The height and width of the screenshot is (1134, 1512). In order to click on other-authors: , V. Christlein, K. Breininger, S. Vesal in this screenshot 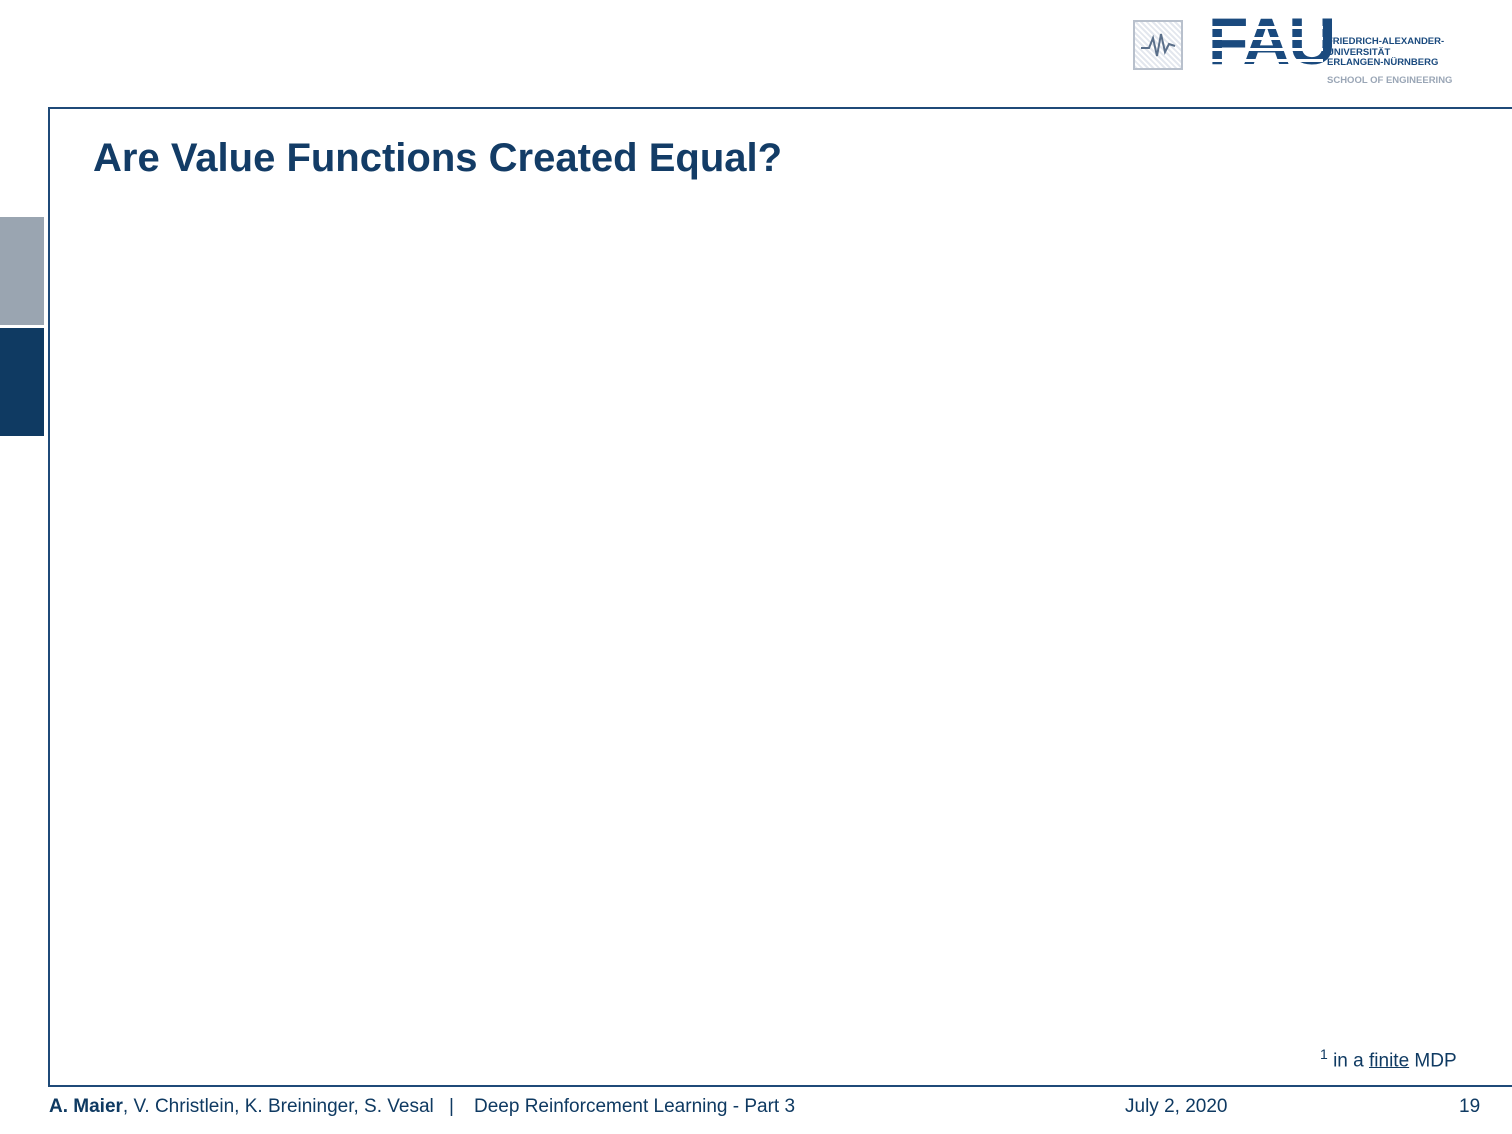, I will do `click(278, 1106)`.